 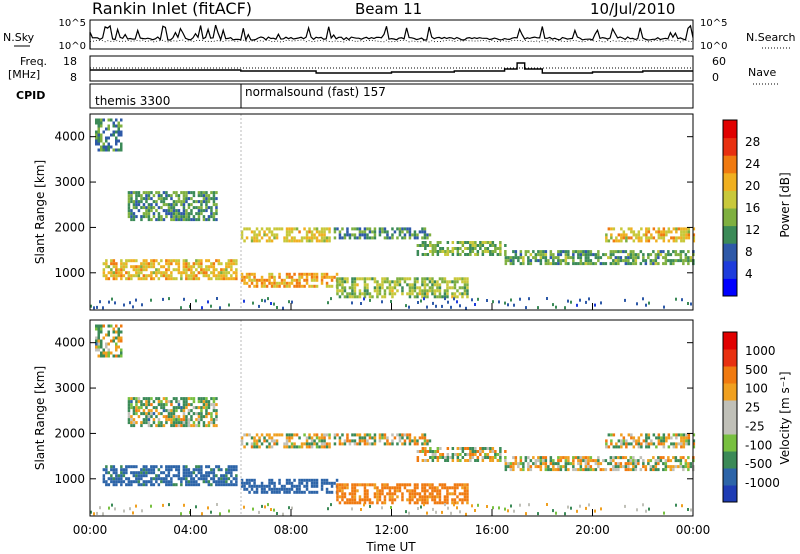 What do you see at coordinates (760, 351) in the screenshot?
I see `colorbar-tick-label: 1000` at bounding box center [760, 351].